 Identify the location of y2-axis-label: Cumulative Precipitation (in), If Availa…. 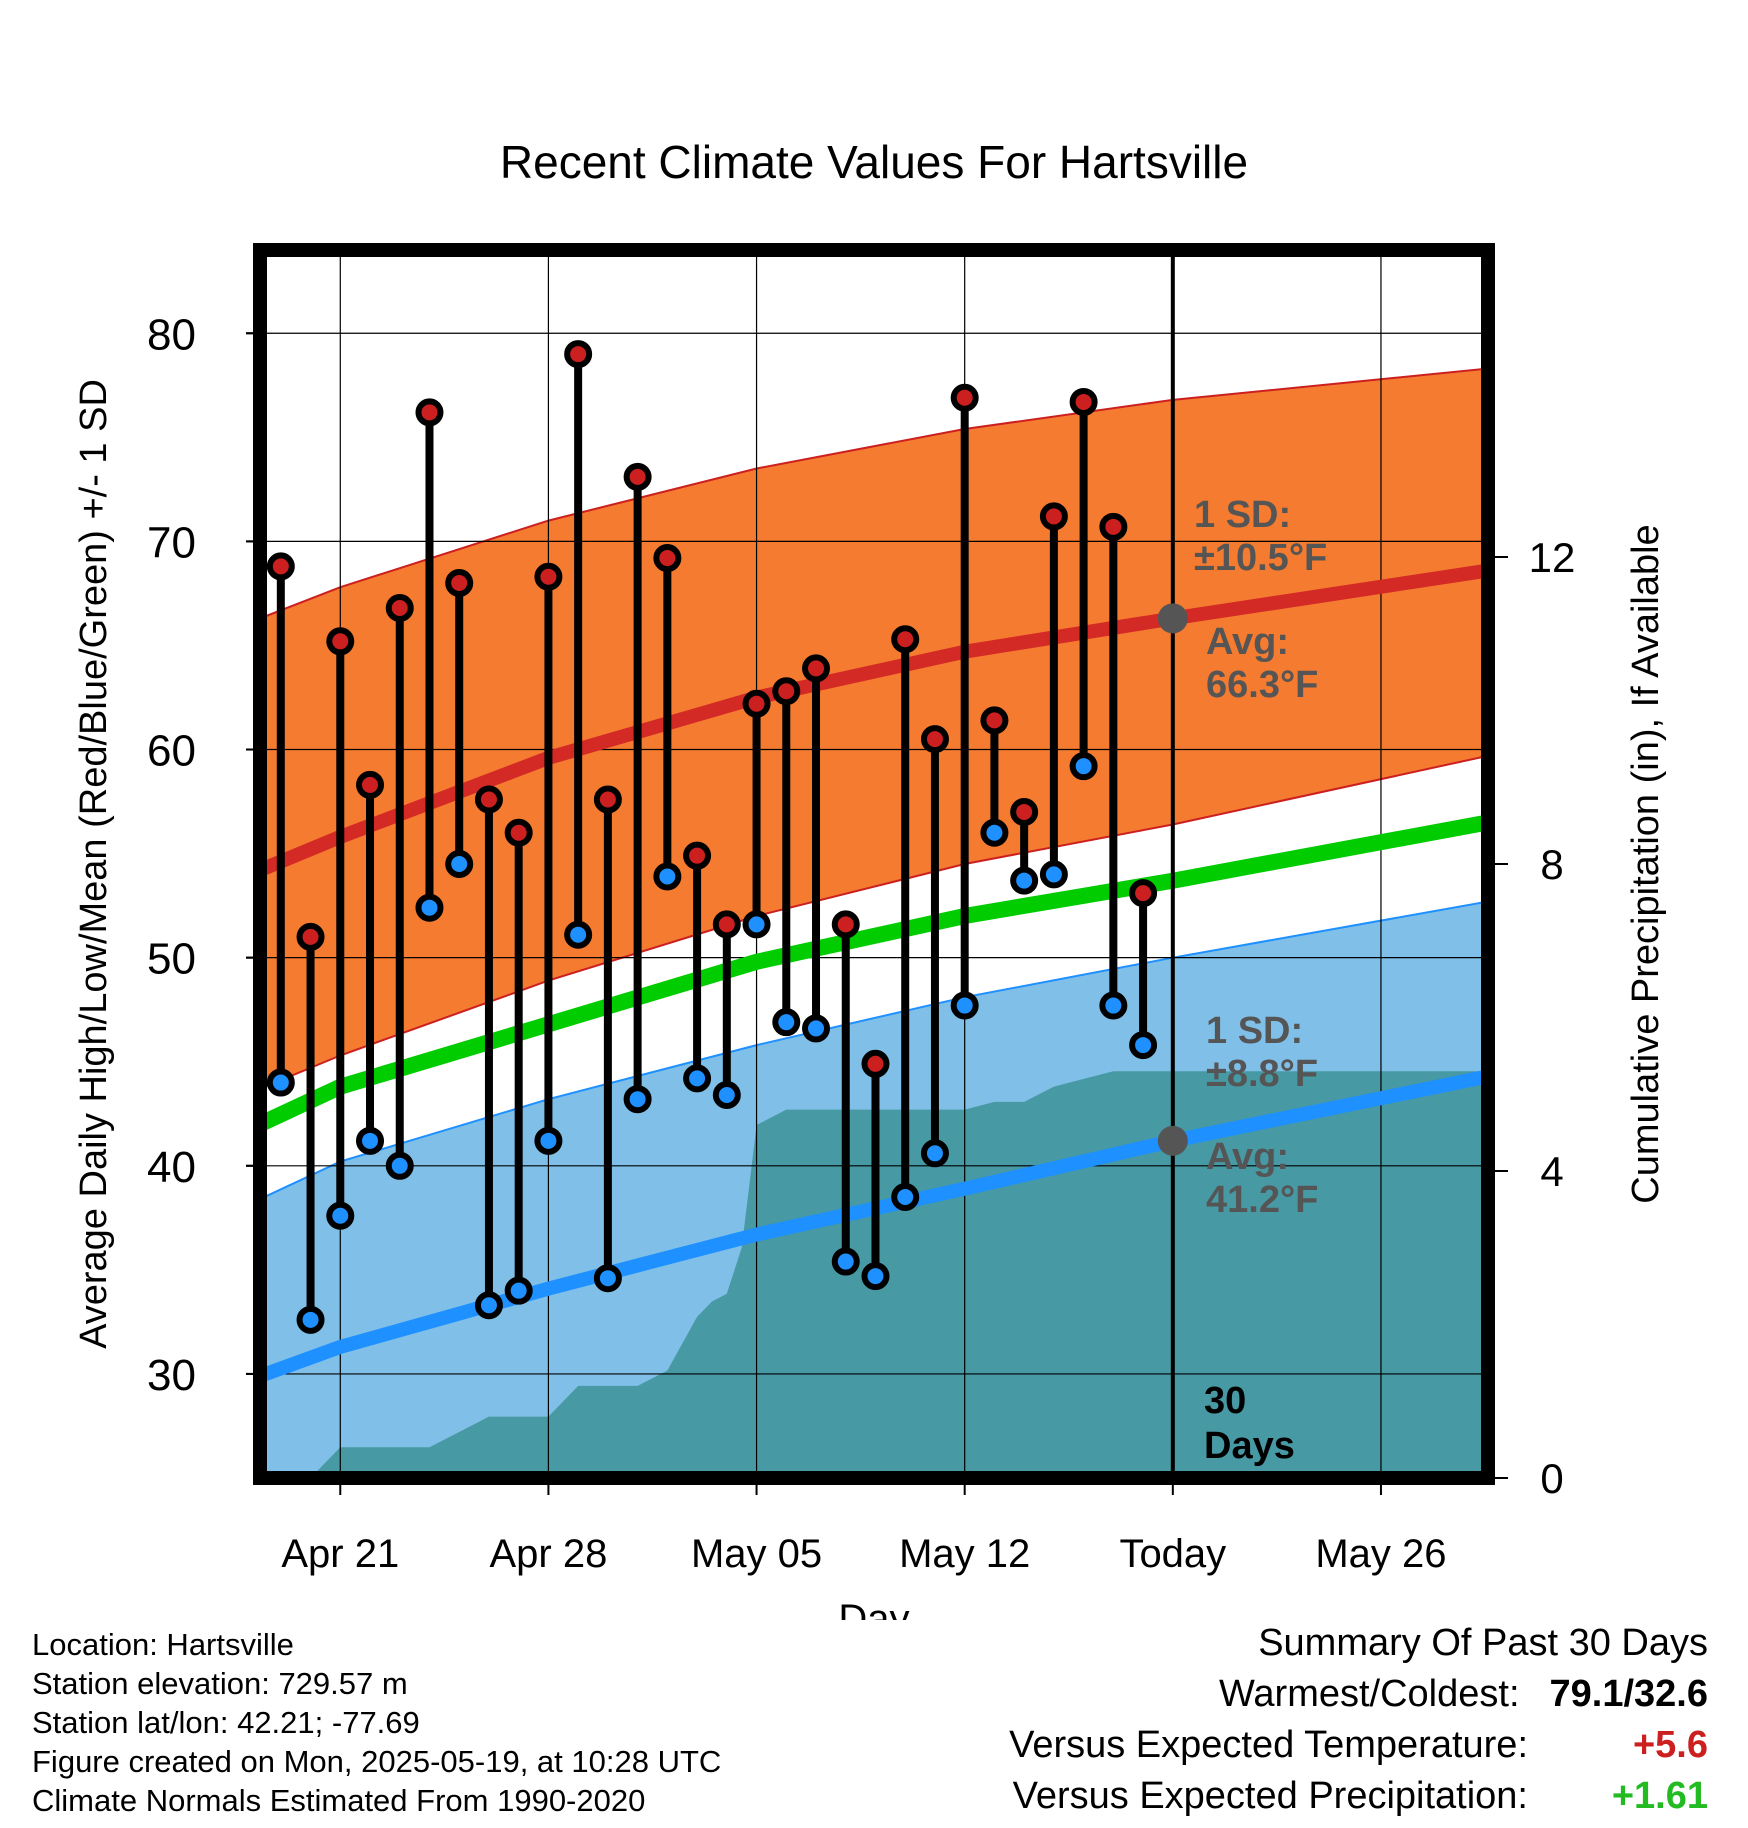
(1646, 863).